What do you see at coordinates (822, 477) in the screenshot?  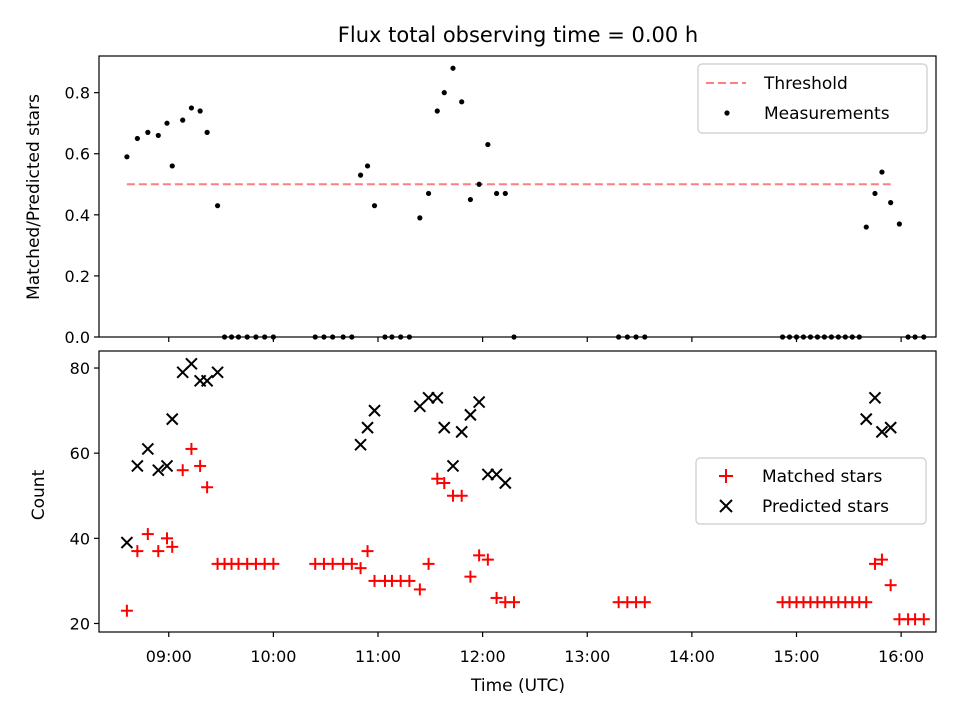 I see `legend-matched-label: Matched stars` at bounding box center [822, 477].